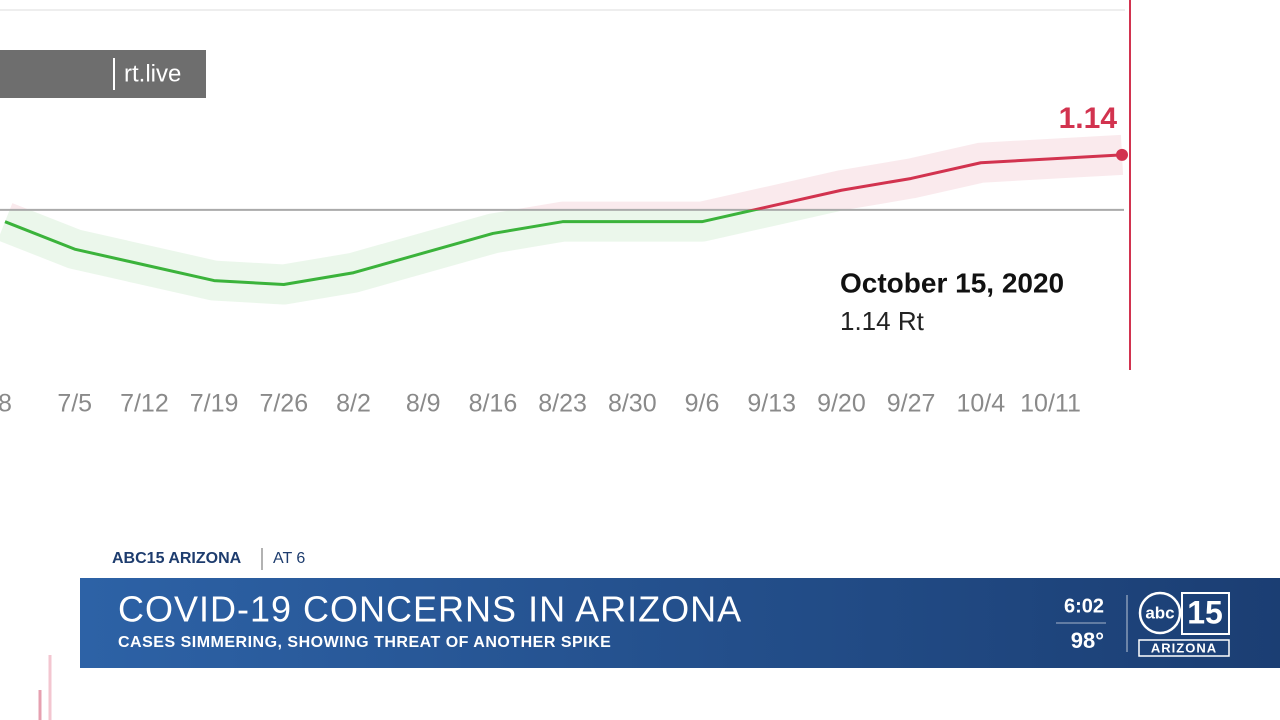  What do you see at coordinates (103, 74) in the screenshot?
I see `watermark-bar` at bounding box center [103, 74].